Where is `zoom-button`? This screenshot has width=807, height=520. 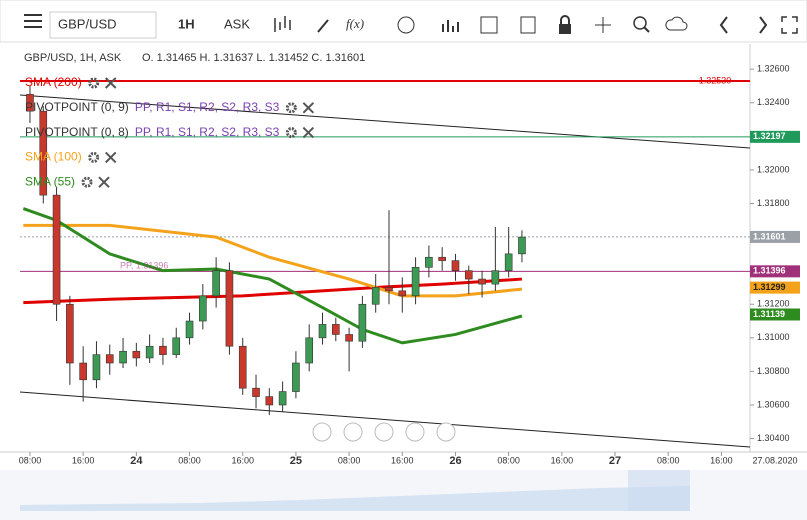 zoom-button is located at coordinates (641, 24).